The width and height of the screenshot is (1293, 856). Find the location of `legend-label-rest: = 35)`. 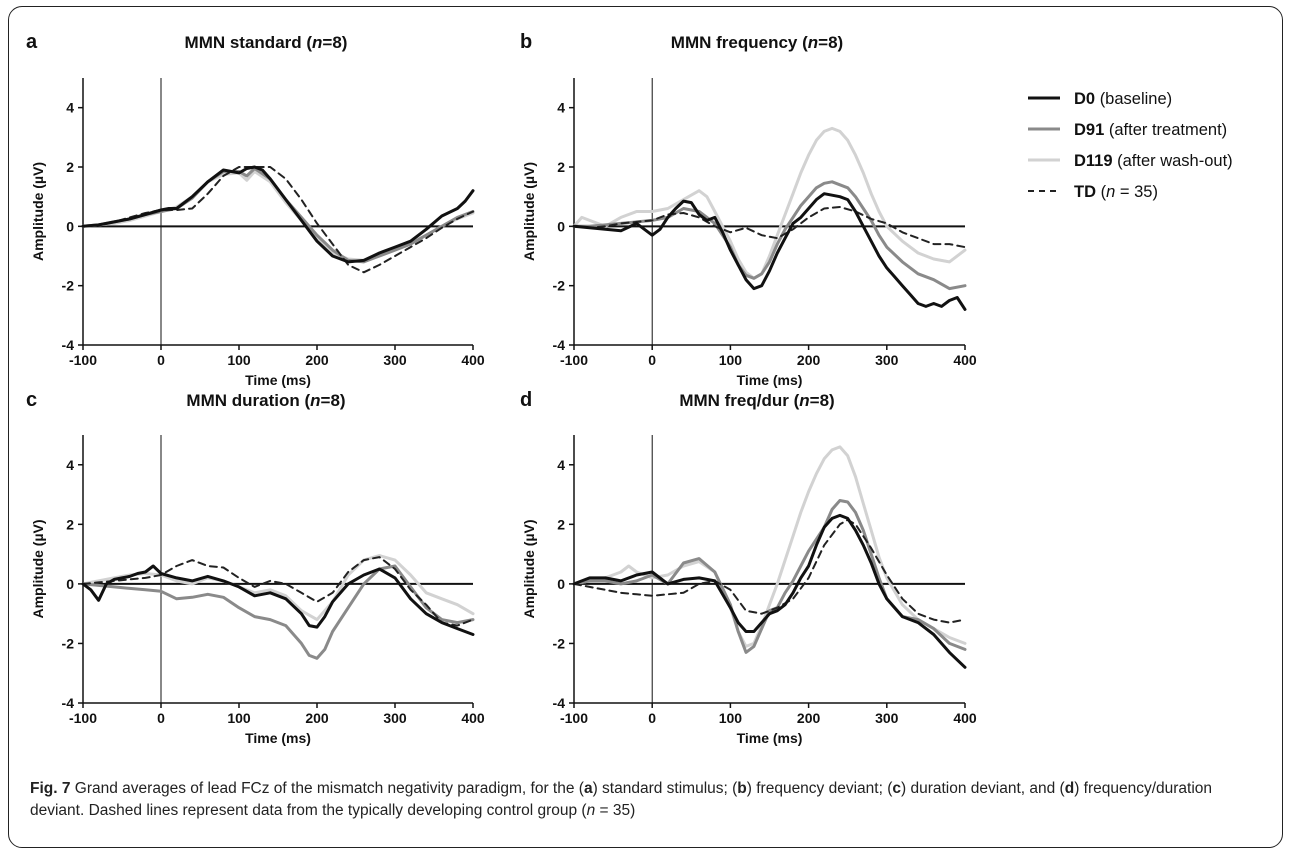

legend-label-rest: = 35) is located at coordinates (1136, 192).